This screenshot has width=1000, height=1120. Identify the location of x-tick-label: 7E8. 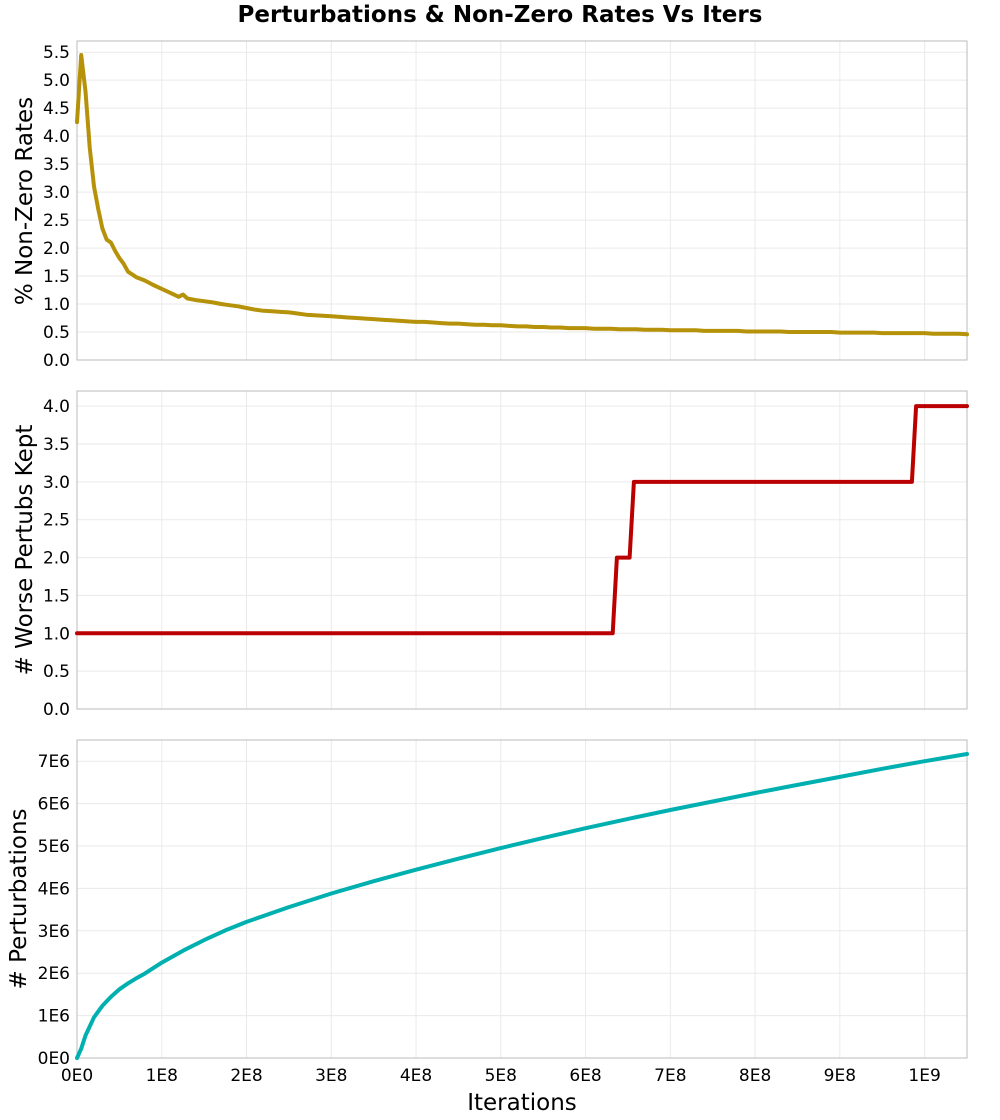
(670, 1076).